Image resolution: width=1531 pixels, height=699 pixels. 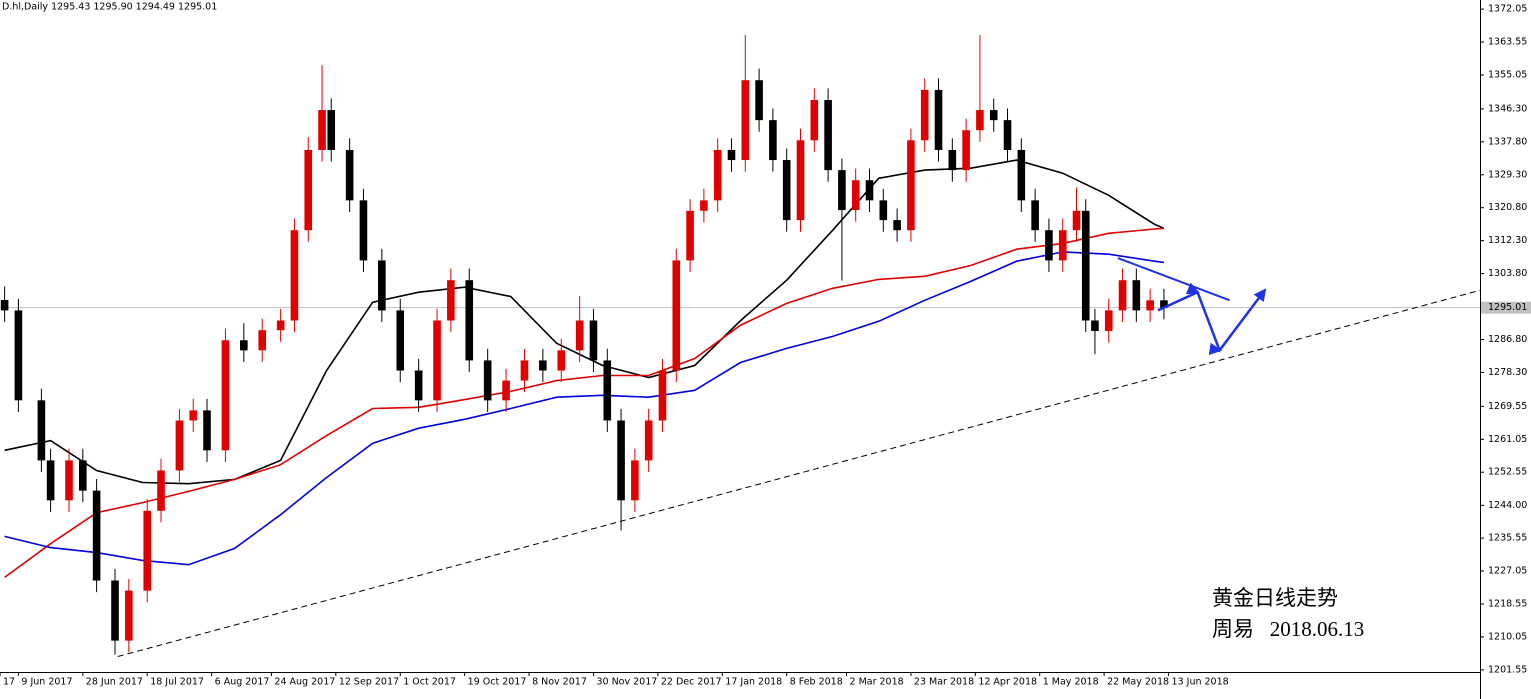 What do you see at coordinates (626, 682) in the screenshot?
I see `x-tick-label: 30 Nov 2017` at bounding box center [626, 682].